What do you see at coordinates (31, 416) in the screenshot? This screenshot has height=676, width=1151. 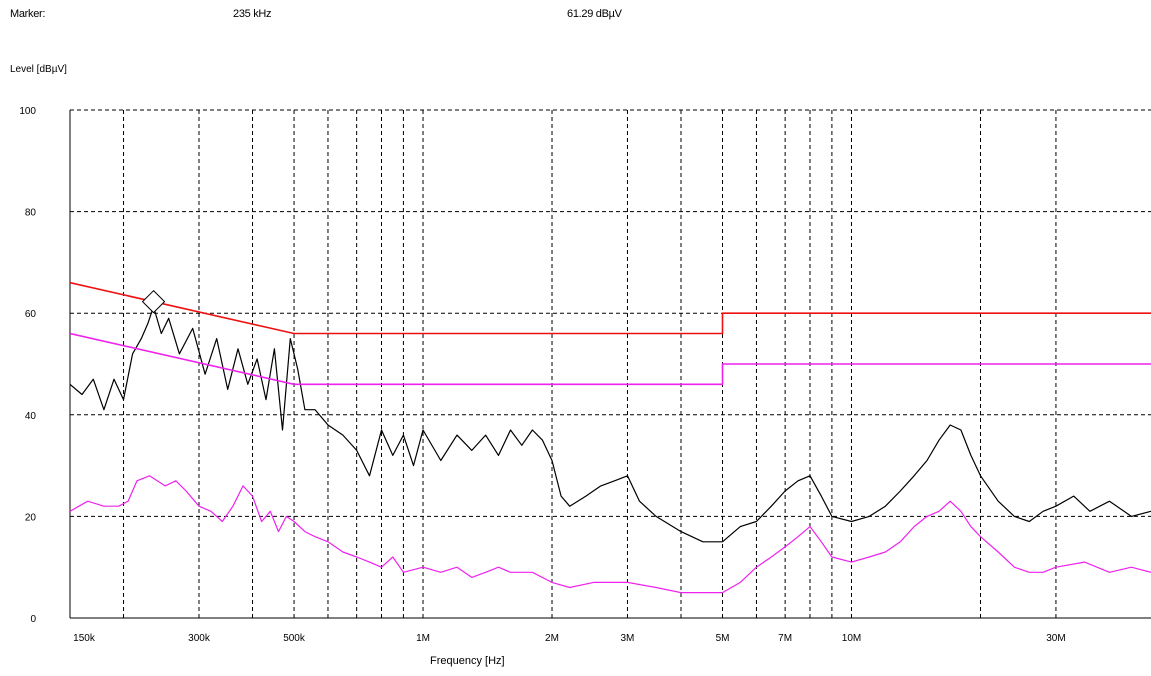 I see `y-tick-label: 40` at bounding box center [31, 416].